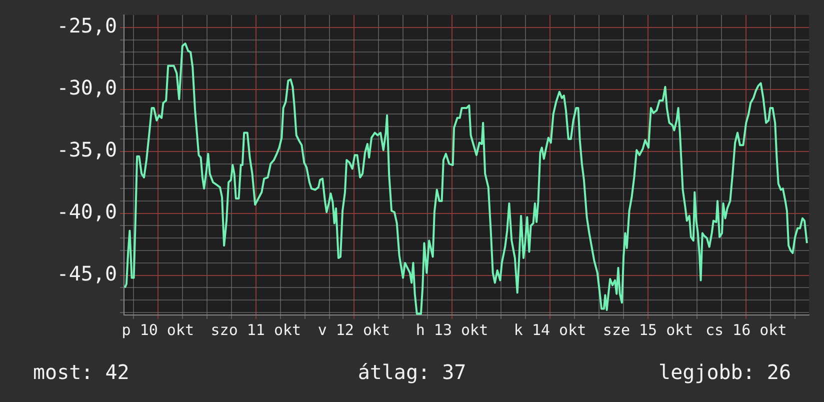 The height and width of the screenshot is (402, 824). What do you see at coordinates (452, 329) in the screenshot?
I see `x-tick-label: h 13 okt` at bounding box center [452, 329].